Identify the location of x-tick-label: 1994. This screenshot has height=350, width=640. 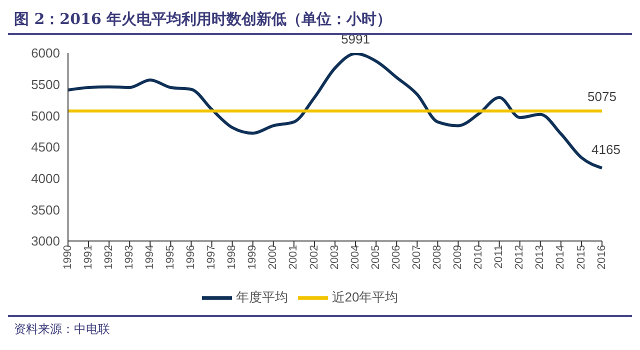
(150, 257).